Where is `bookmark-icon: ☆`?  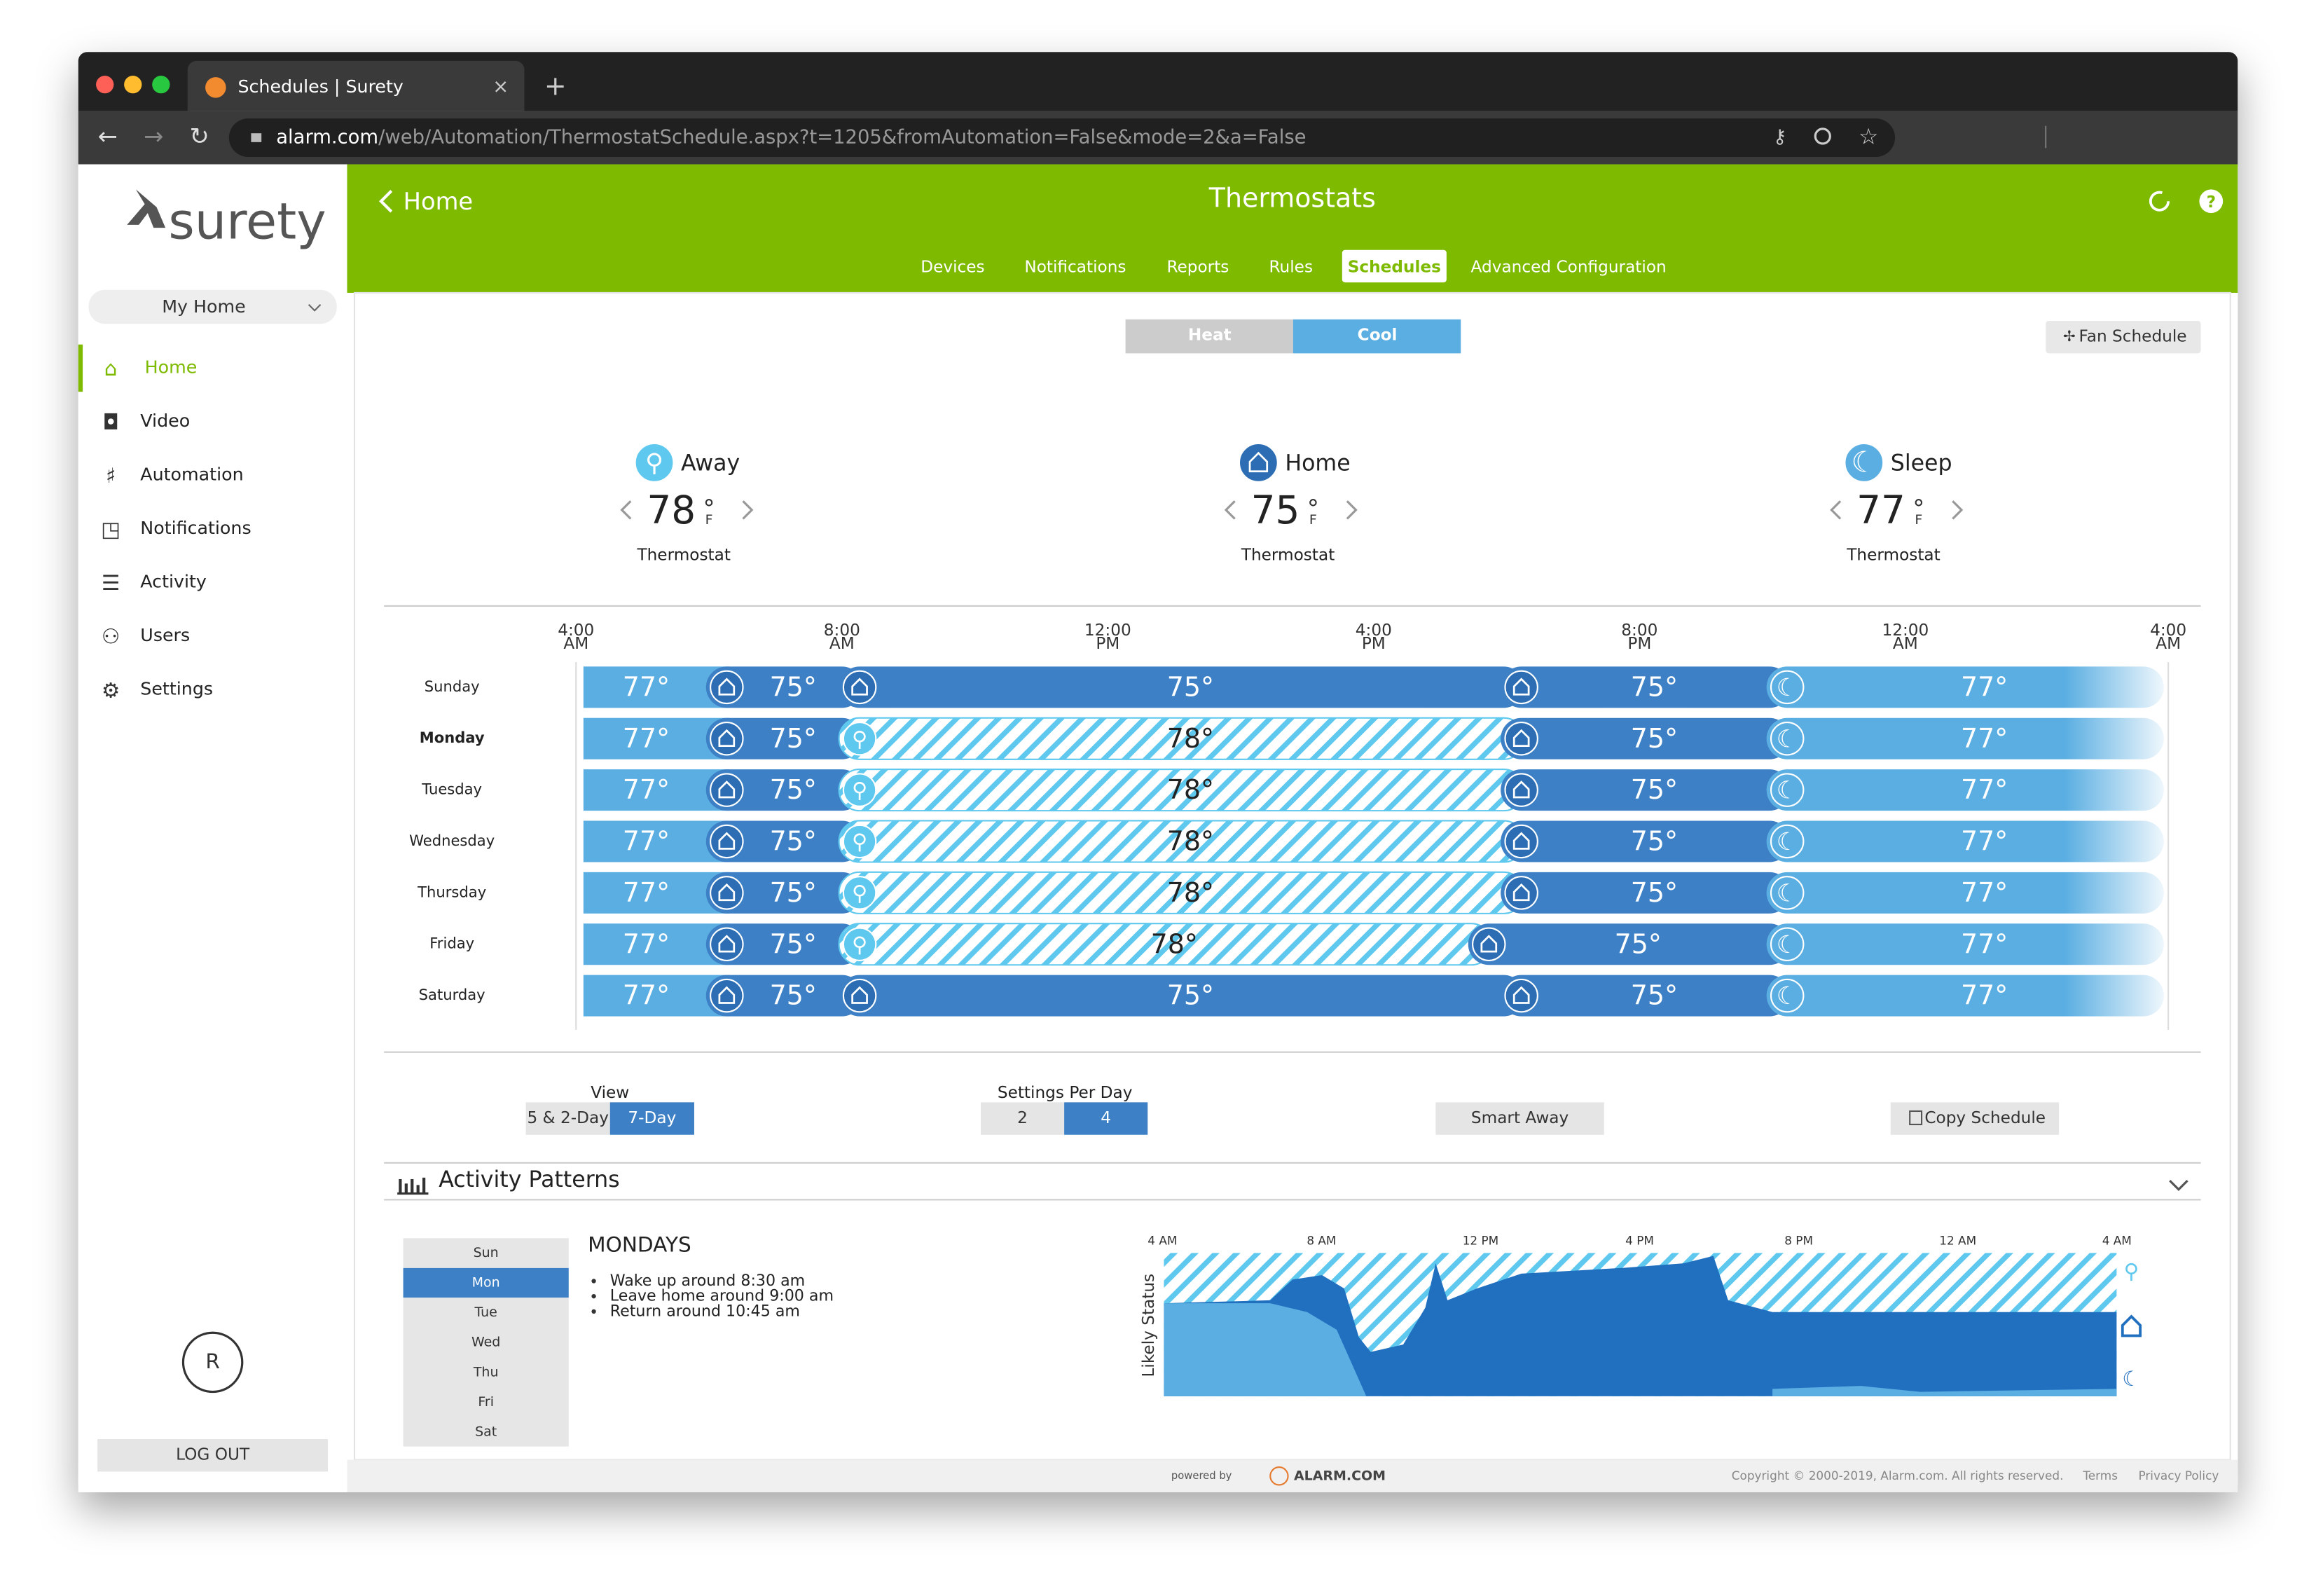 bookmark-icon: ☆ is located at coordinates (1868, 137).